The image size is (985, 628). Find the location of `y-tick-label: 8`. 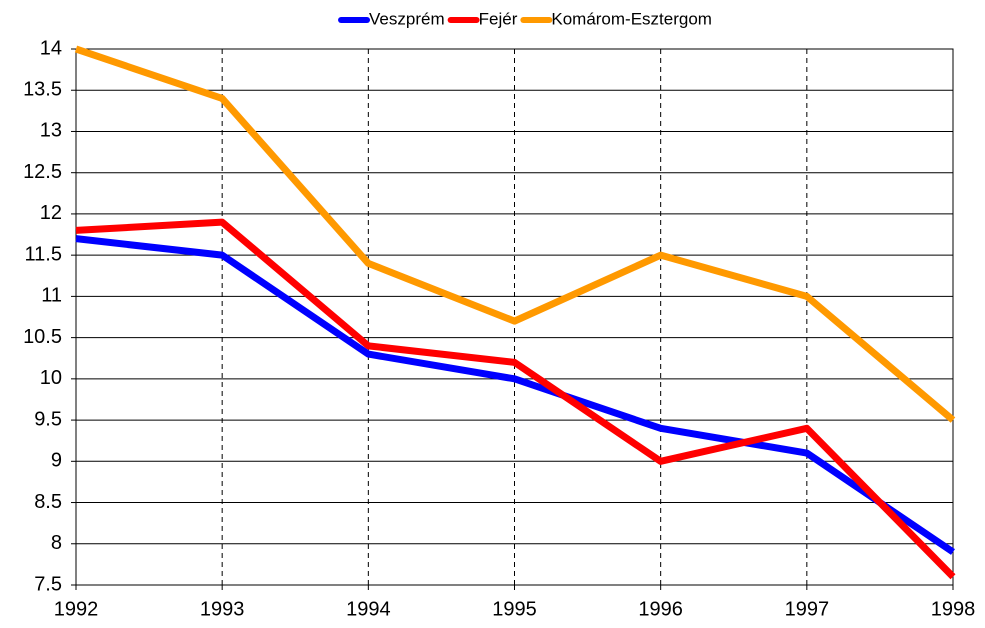

y-tick-label: 8 is located at coordinates (56, 543).